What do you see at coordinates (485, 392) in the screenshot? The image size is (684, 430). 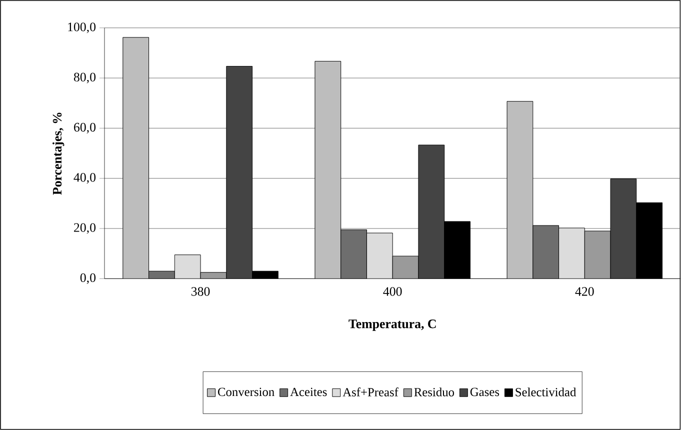 I see `legend-label: Gases` at bounding box center [485, 392].